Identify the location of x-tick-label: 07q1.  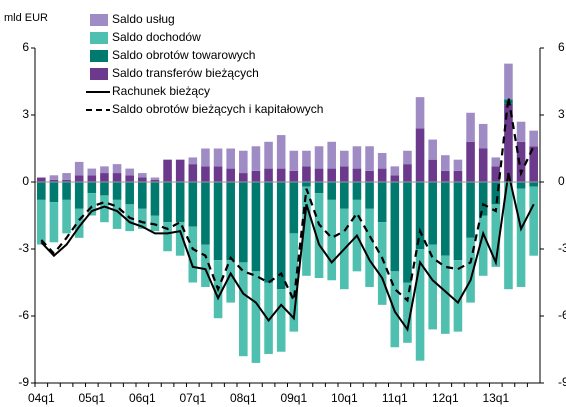
(192, 398).